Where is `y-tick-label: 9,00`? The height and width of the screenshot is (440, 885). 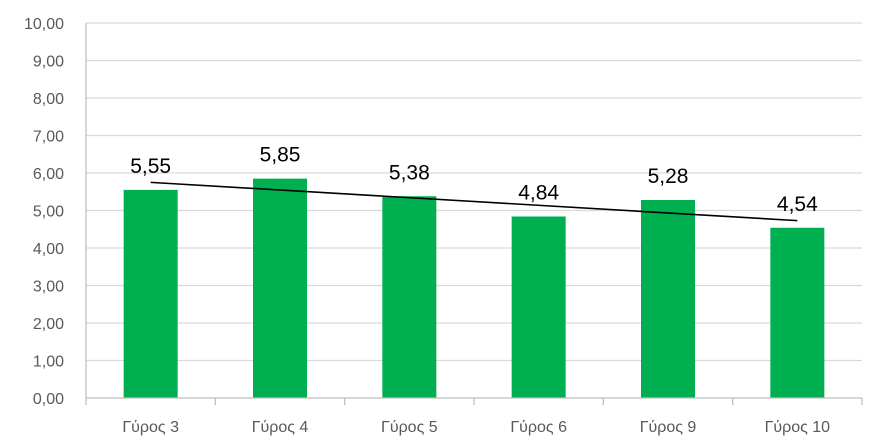
y-tick-label: 9,00 is located at coordinates (48, 62).